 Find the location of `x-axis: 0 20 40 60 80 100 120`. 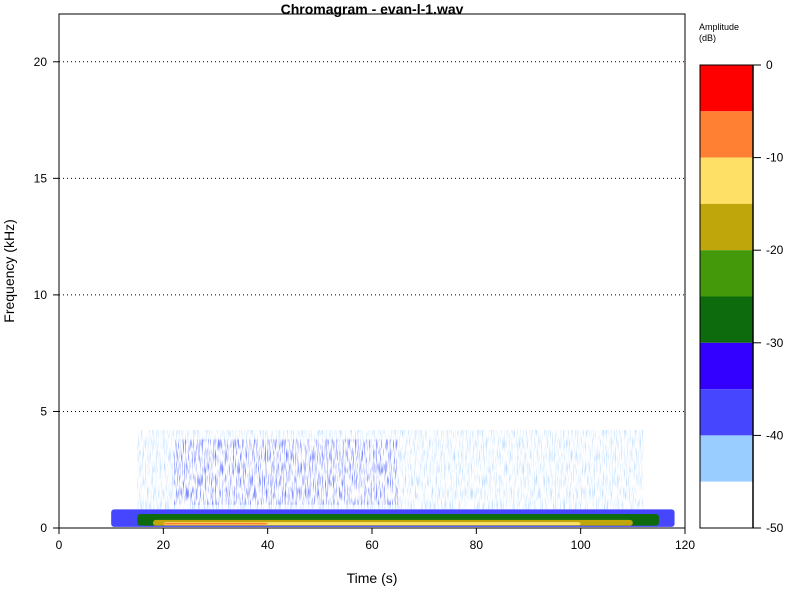

x-axis: 0 20 40 60 80 100 120 is located at coordinates (375, 539).